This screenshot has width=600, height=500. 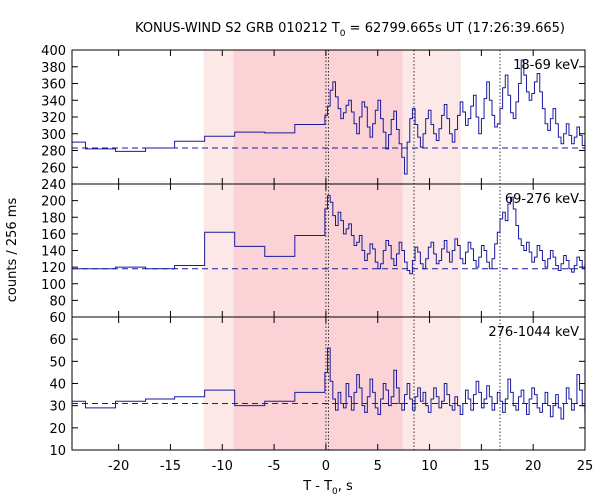 I want to click on y-tick-label: 30, so click(x=57, y=407).